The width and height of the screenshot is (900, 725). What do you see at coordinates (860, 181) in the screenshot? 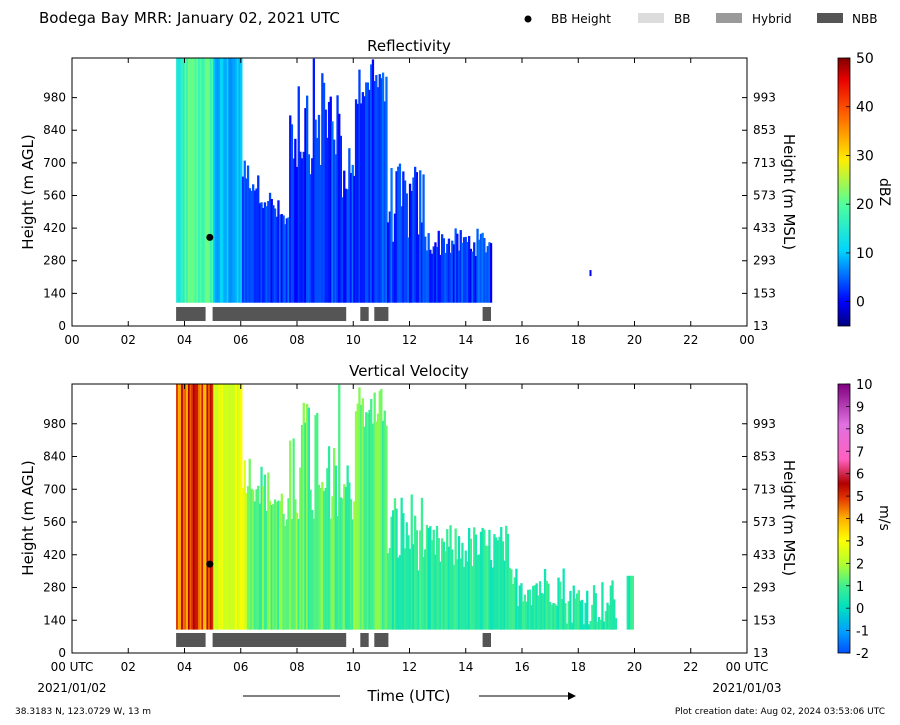
I see `reflectivity-colorbar-ticks: 0 10 20 30 40 50` at bounding box center [860, 181].